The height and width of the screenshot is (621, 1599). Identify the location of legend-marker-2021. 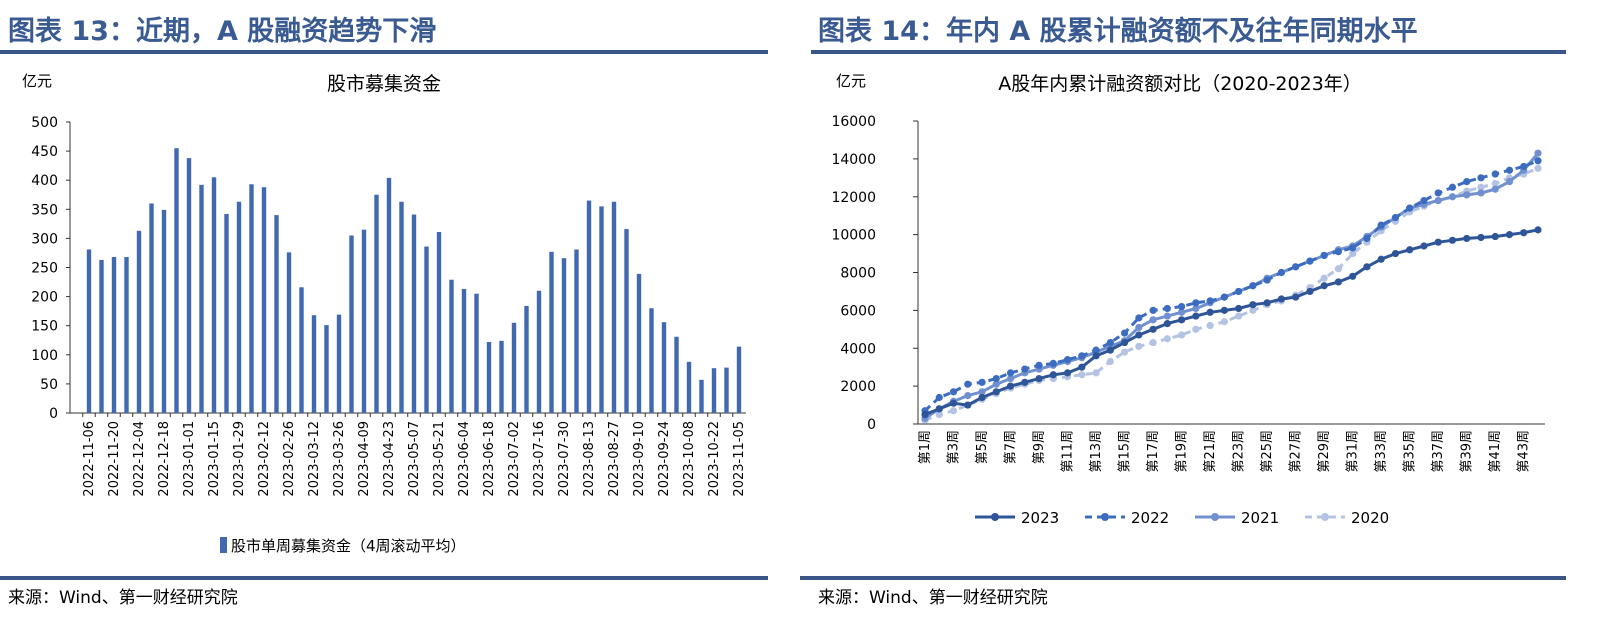
(1215, 517).